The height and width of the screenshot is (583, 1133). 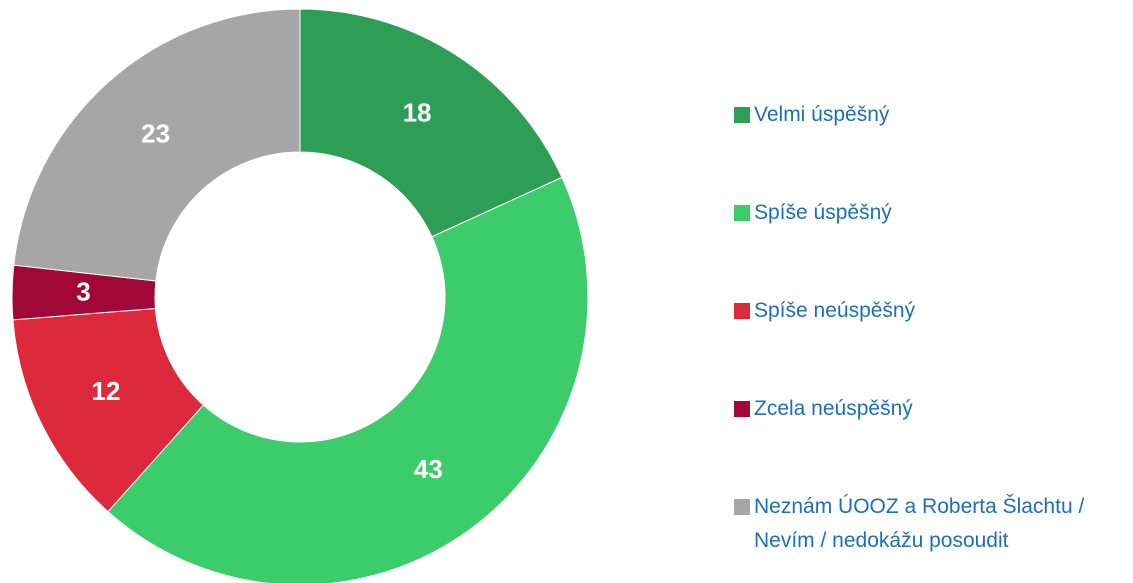 I want to click on data-label: 12, so click(x=106, y=391).